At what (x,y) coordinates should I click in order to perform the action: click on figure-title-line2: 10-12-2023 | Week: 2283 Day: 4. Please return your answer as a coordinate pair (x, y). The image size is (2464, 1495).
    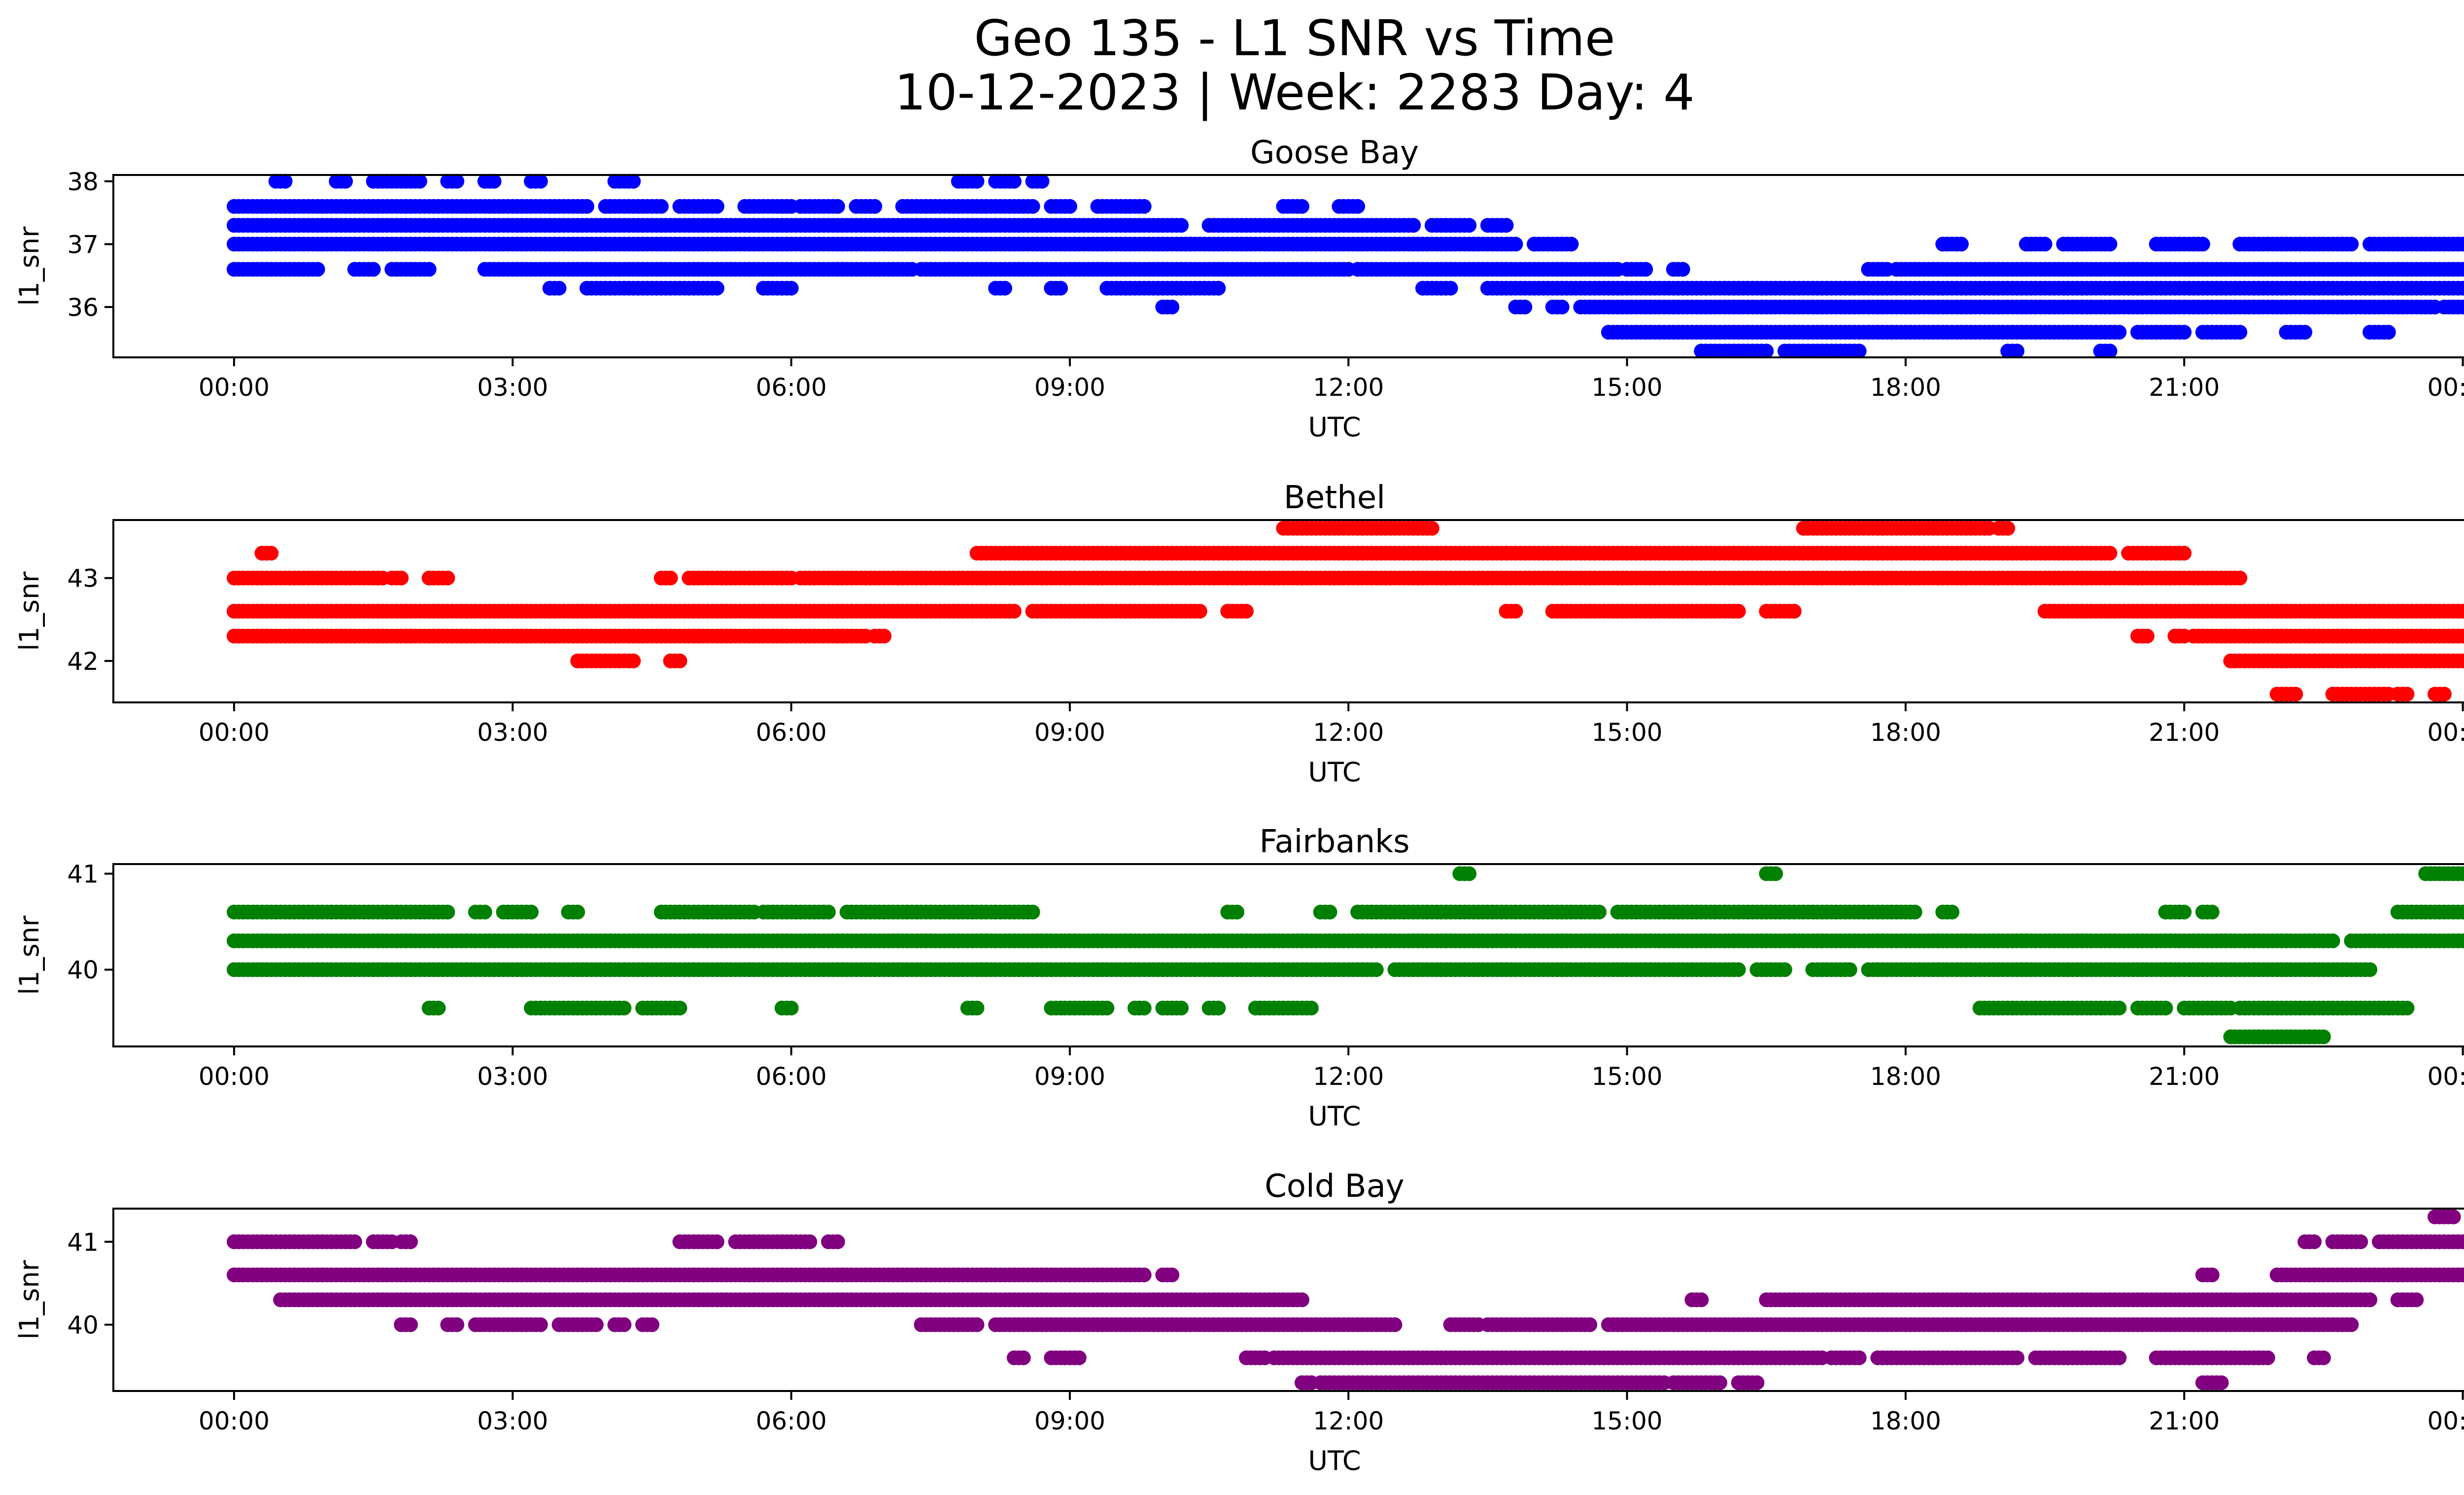
    Looking at the image, I should click on (1294, 92).